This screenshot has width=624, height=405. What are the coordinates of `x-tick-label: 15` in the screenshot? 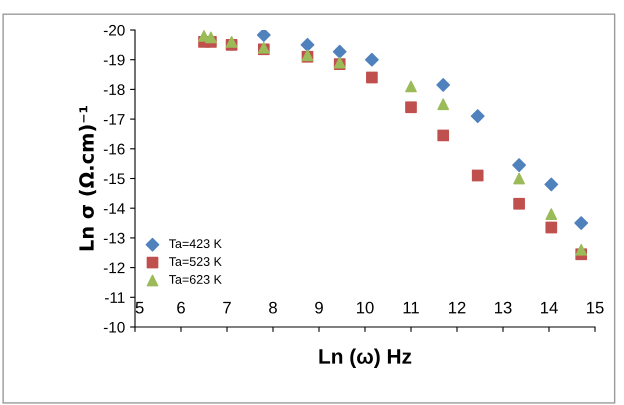 It's located at (595, 308).